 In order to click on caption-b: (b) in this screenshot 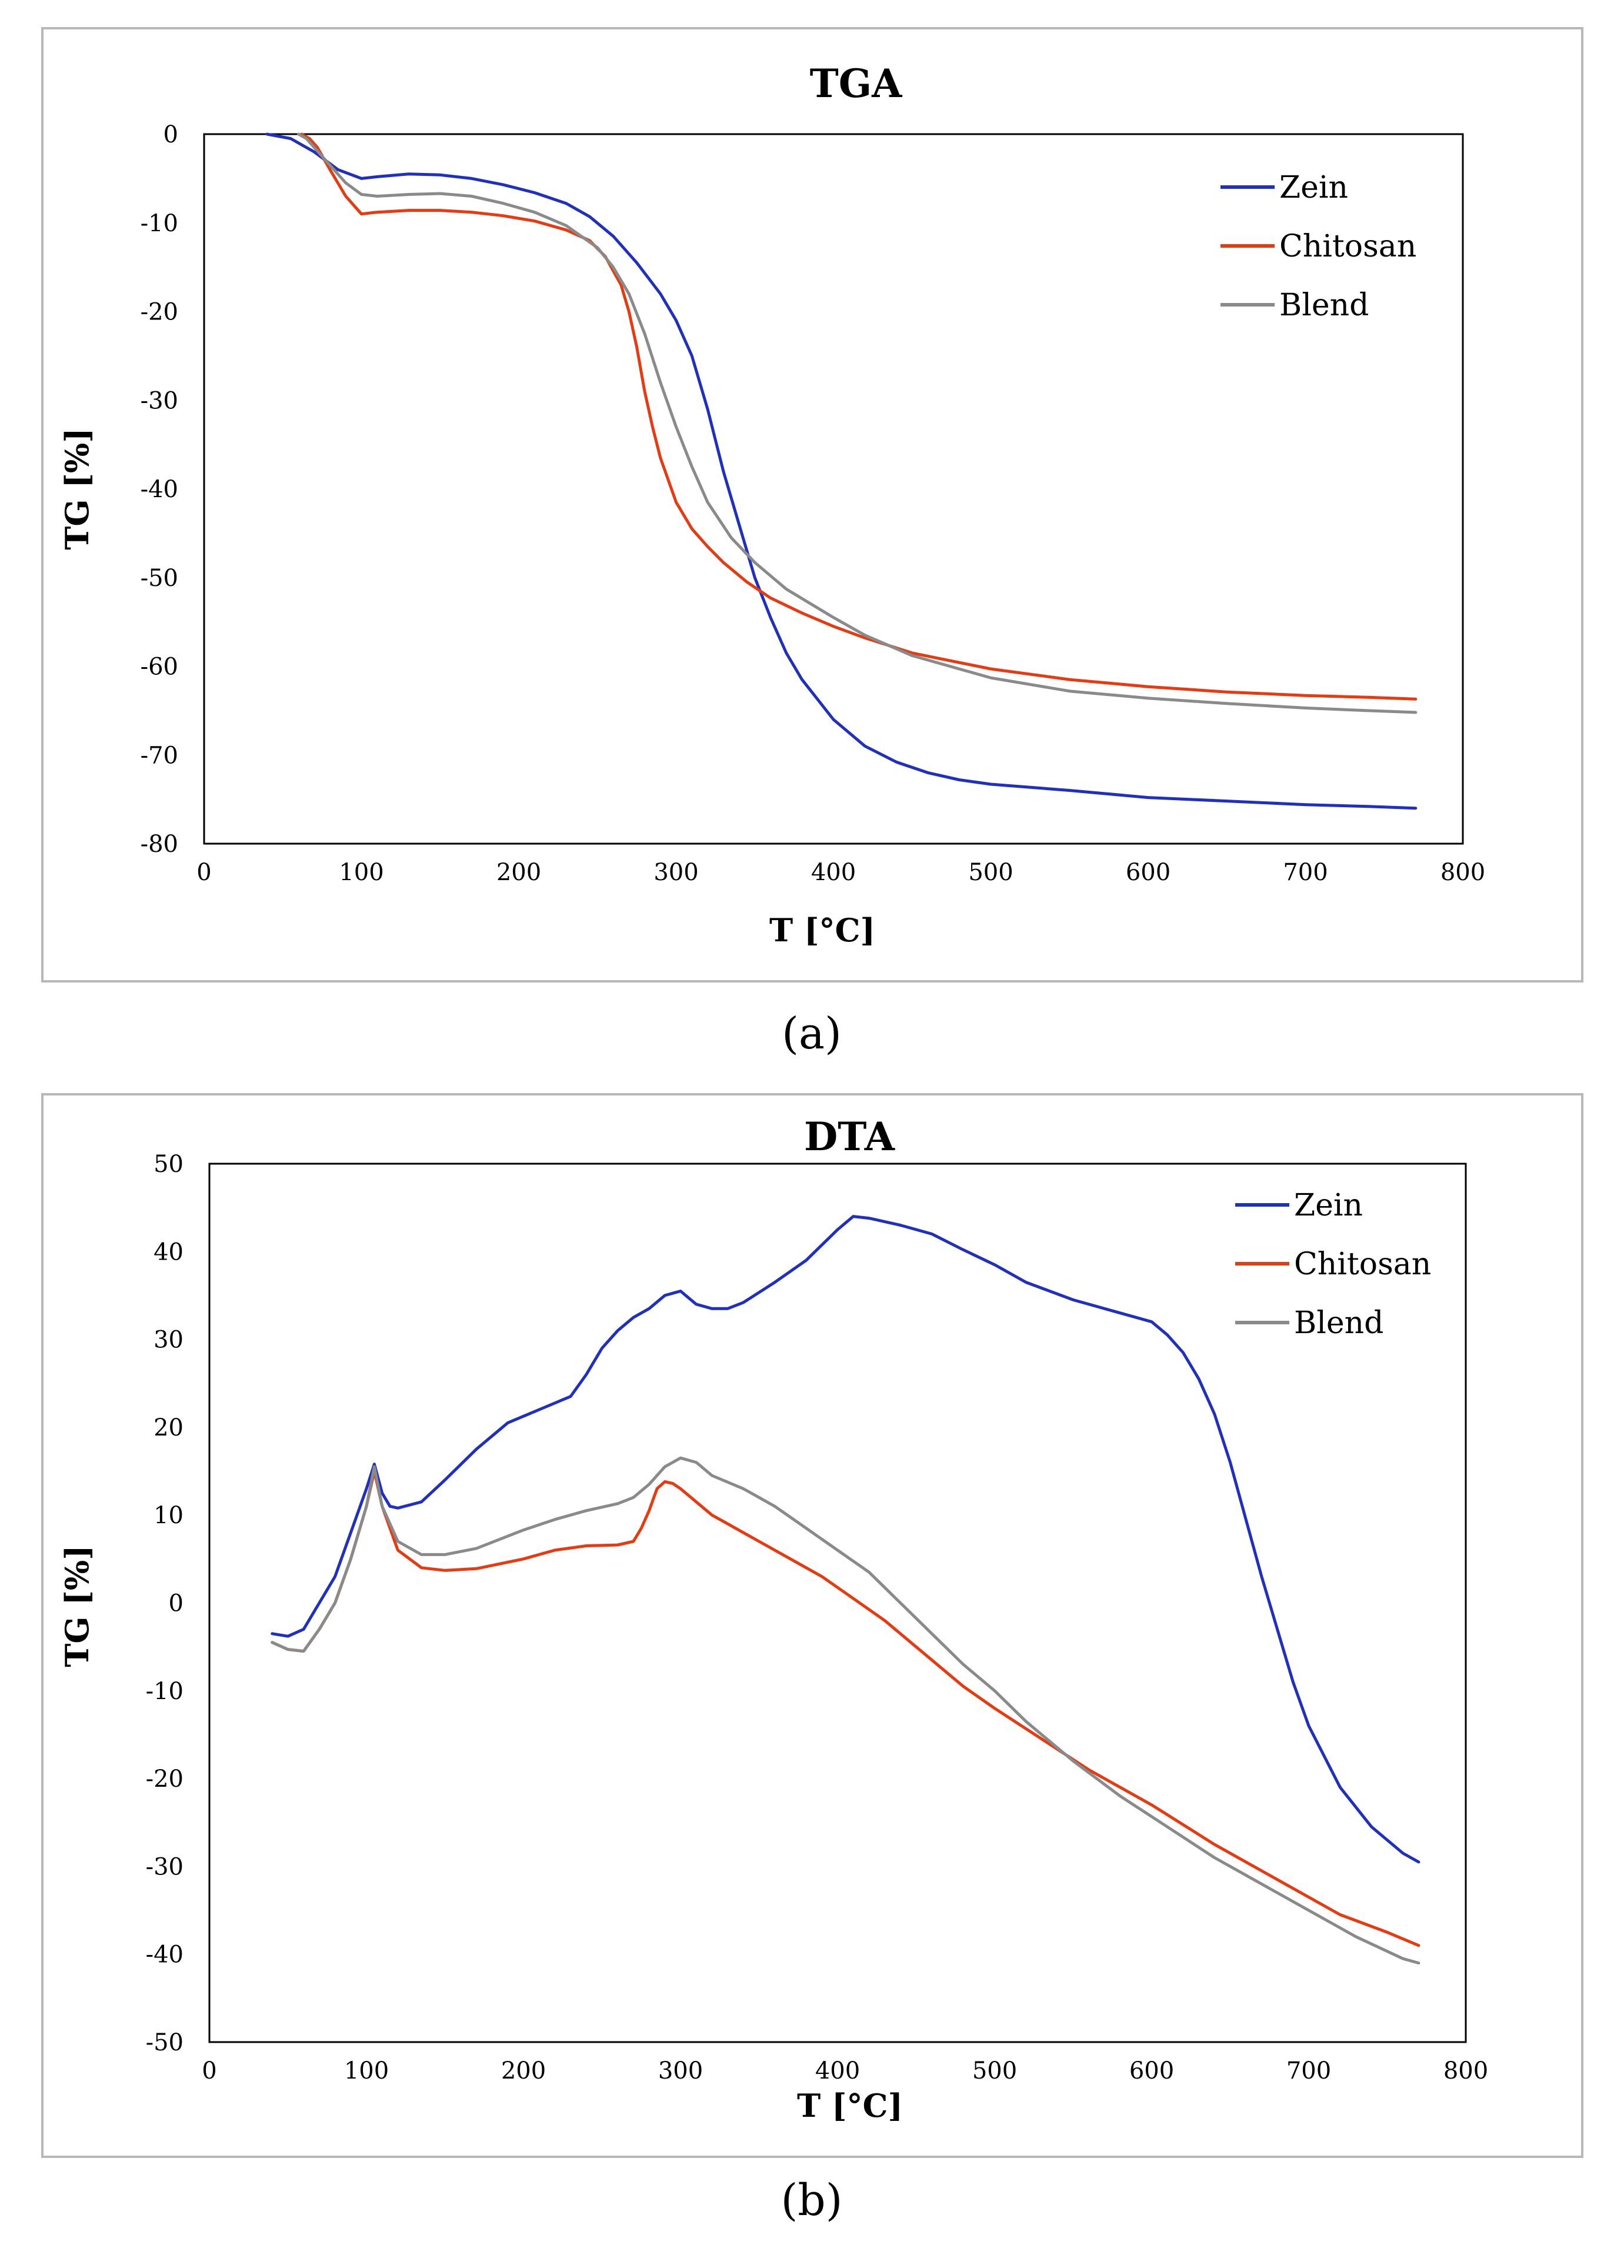, I will do `click(812, 2200)`.